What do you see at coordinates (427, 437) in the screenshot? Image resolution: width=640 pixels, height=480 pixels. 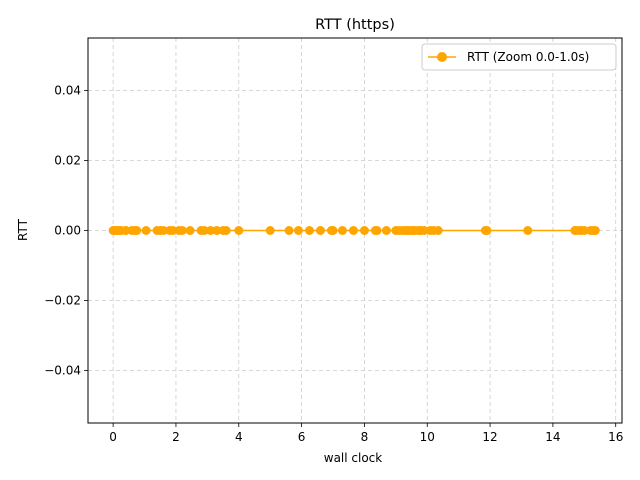 I see `x-tick-label: 10` at bounding box center [427, 437].